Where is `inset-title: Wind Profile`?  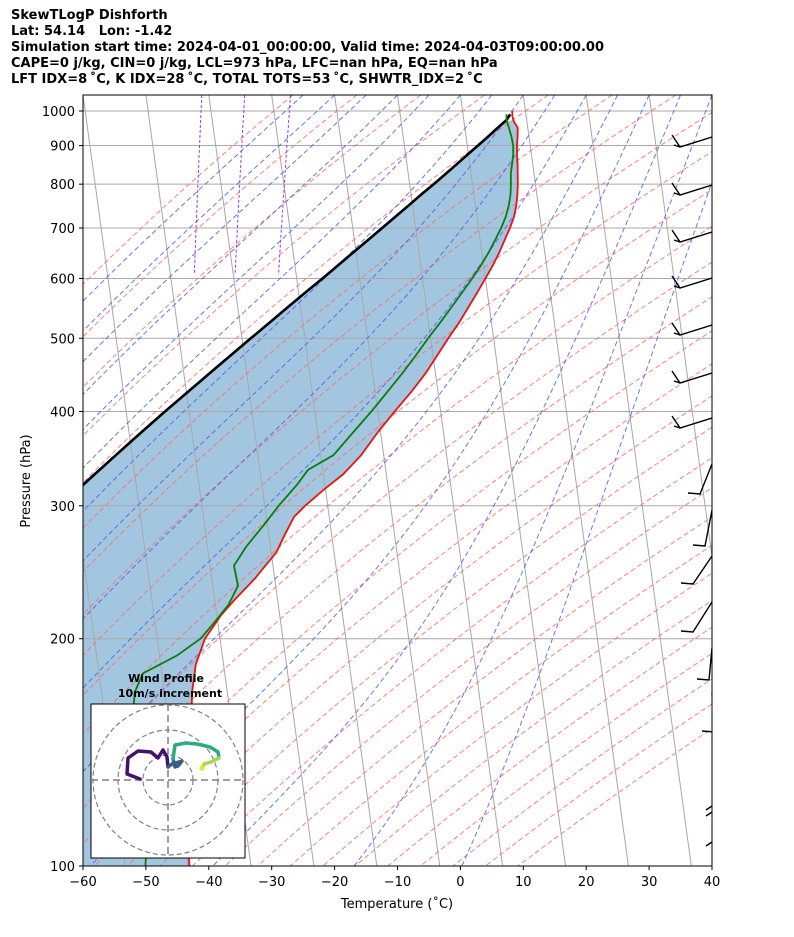 inset-title: Wind Profile is located at coordinates (166, 678).